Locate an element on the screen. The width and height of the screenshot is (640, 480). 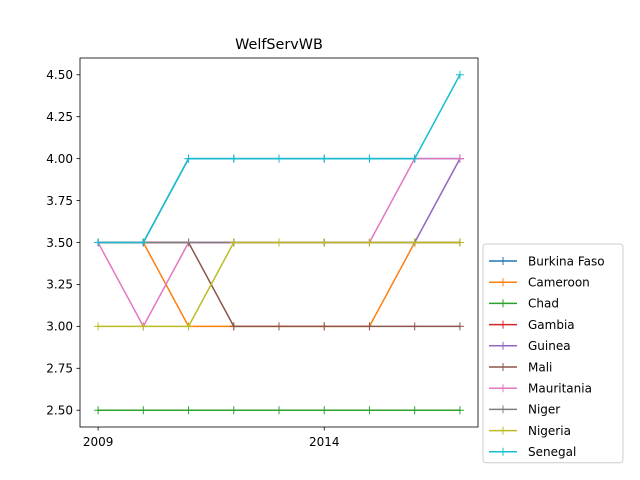
x-tick-label: 2009 is located at coordinates (98, 442).